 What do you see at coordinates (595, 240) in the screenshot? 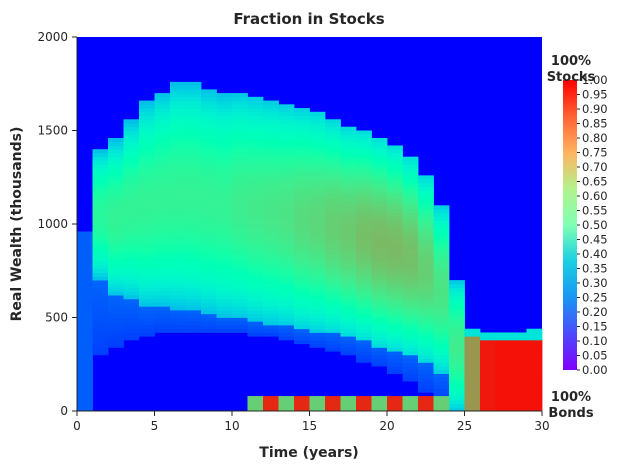
I see `colorbar-tick-label: 0.45` at bounding box center [595, 240].